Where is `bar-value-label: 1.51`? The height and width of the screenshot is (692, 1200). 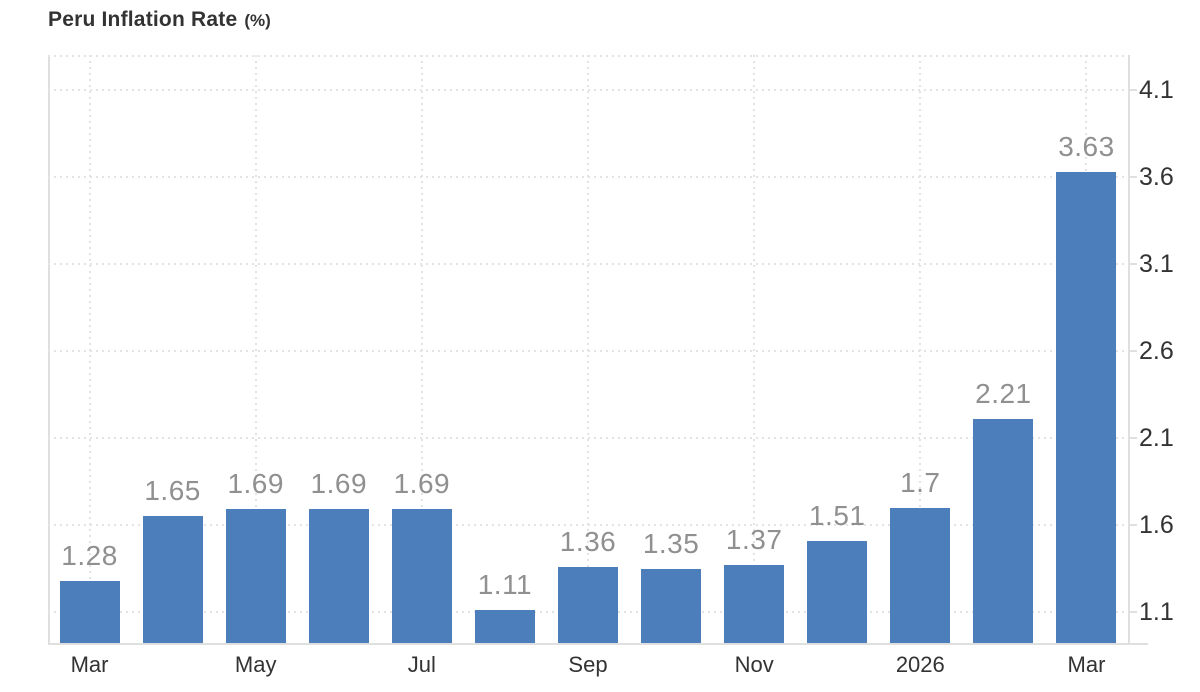
bar-value-label: 1.51 is located at coordinates (837, 515).